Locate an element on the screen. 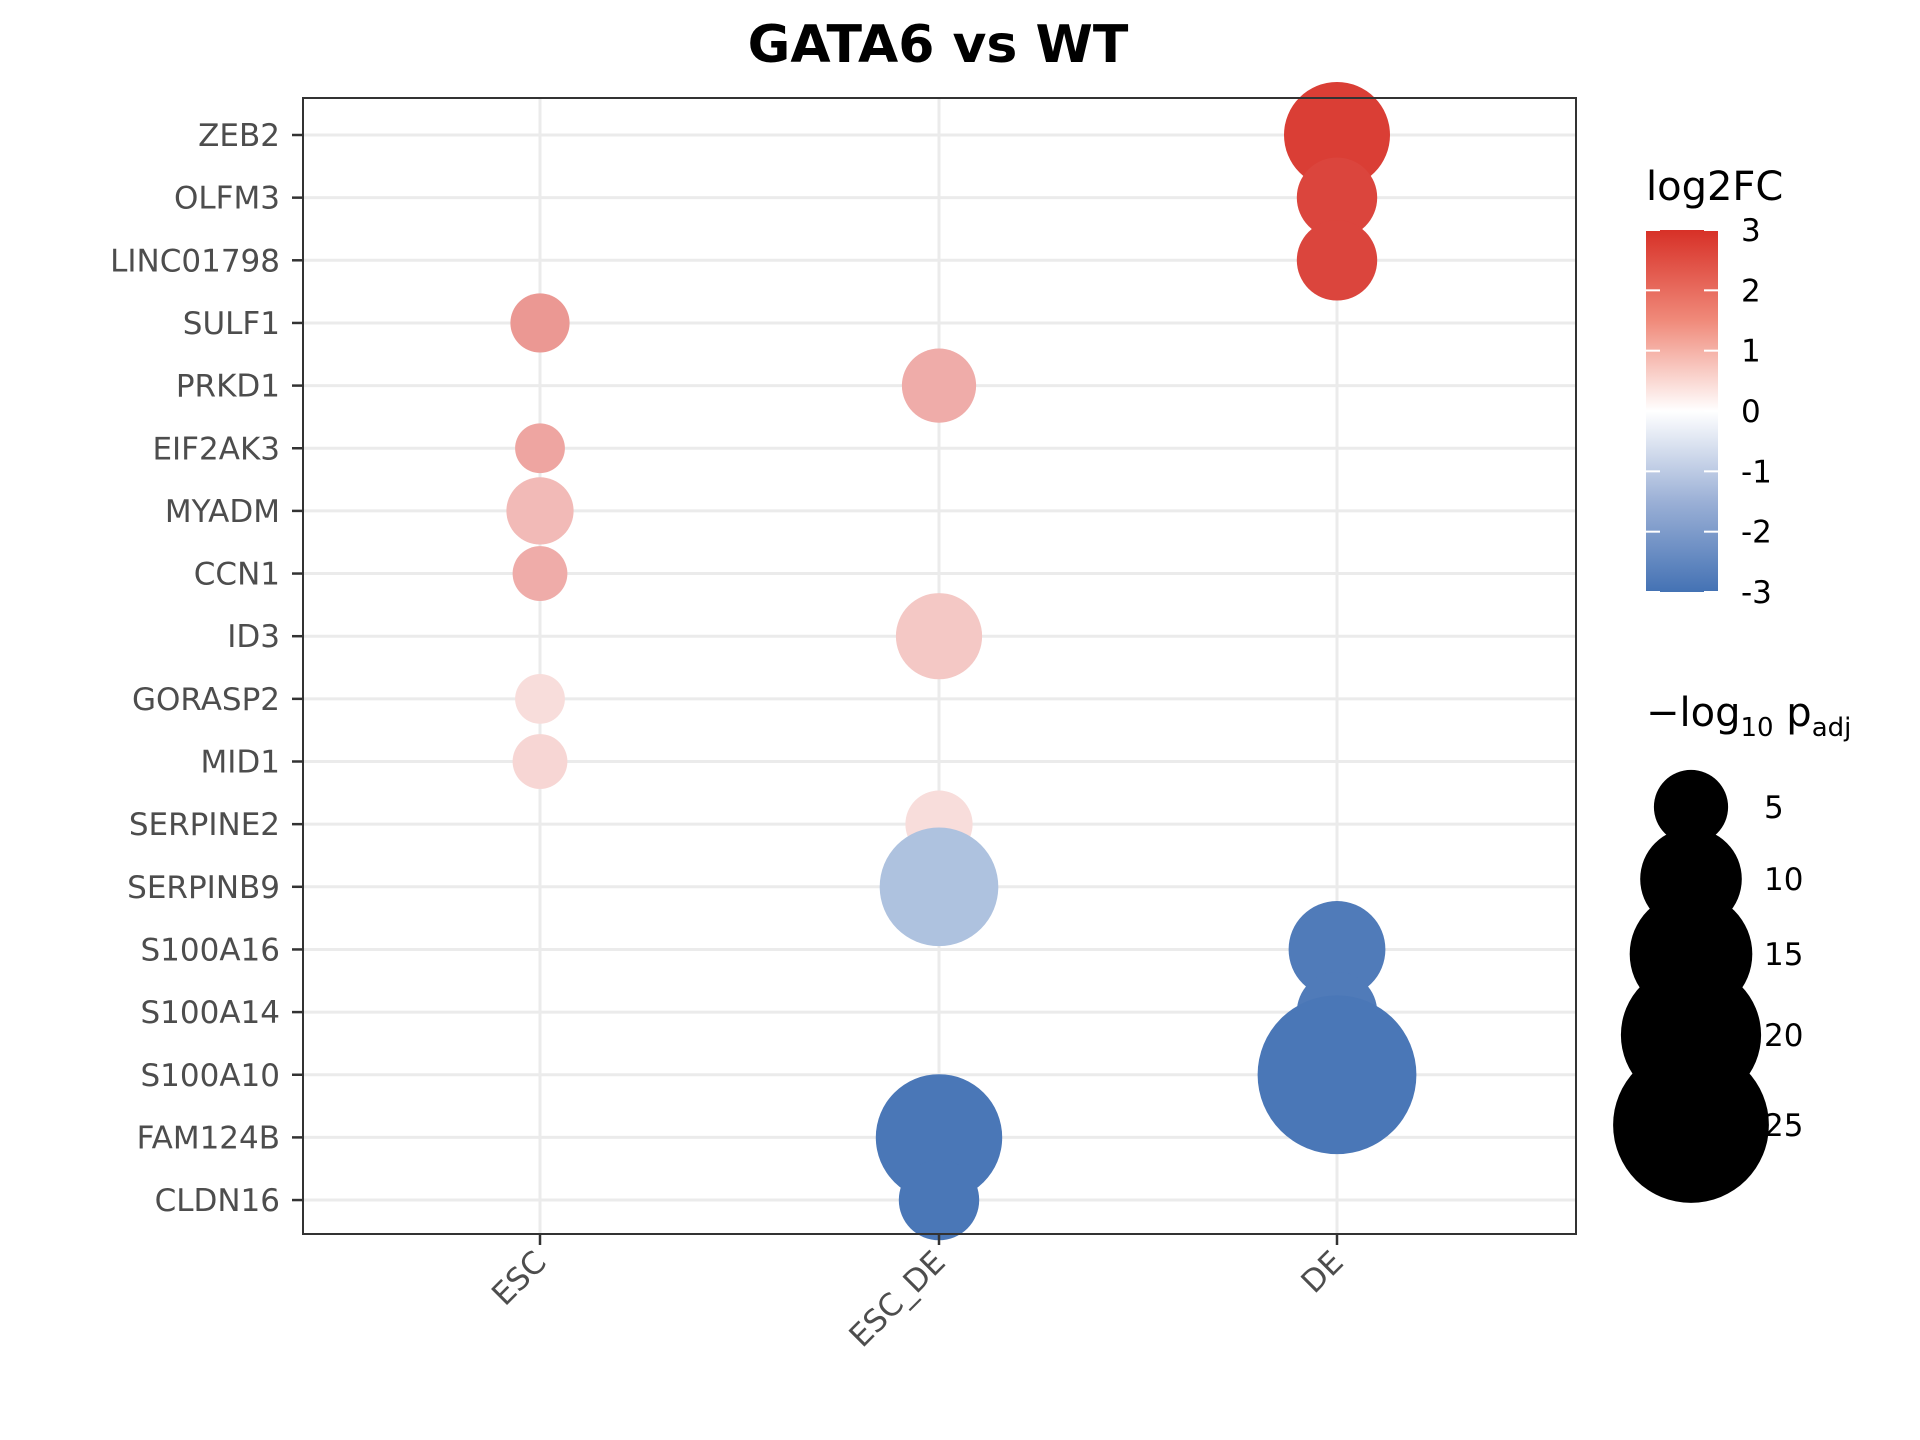 The width and height of the screenshot is (1920, 1440). color-legend-tick-label: 3 is located at coordinates (1751, 231).